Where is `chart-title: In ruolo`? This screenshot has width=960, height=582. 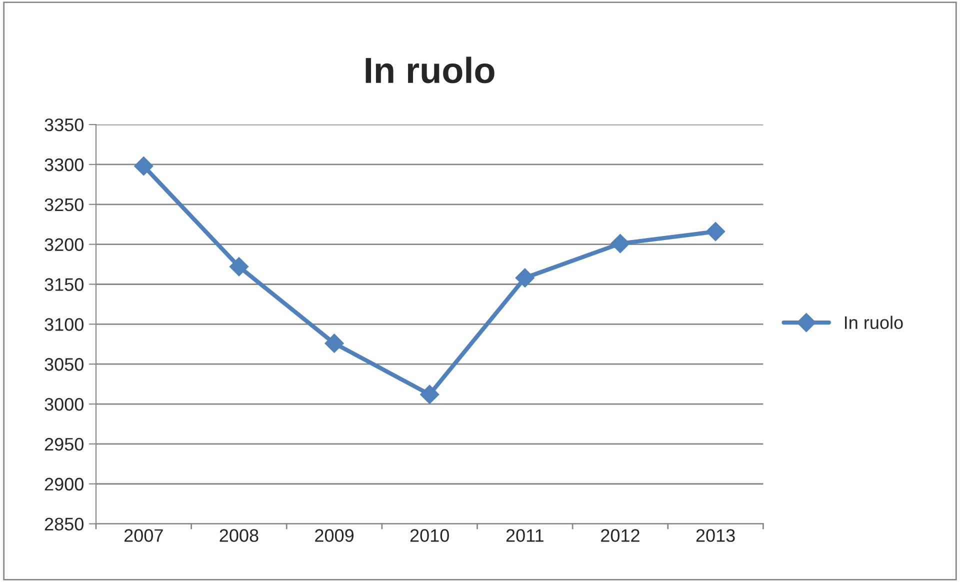
chart-title: In ruolo is located at coordinates (430, 70).